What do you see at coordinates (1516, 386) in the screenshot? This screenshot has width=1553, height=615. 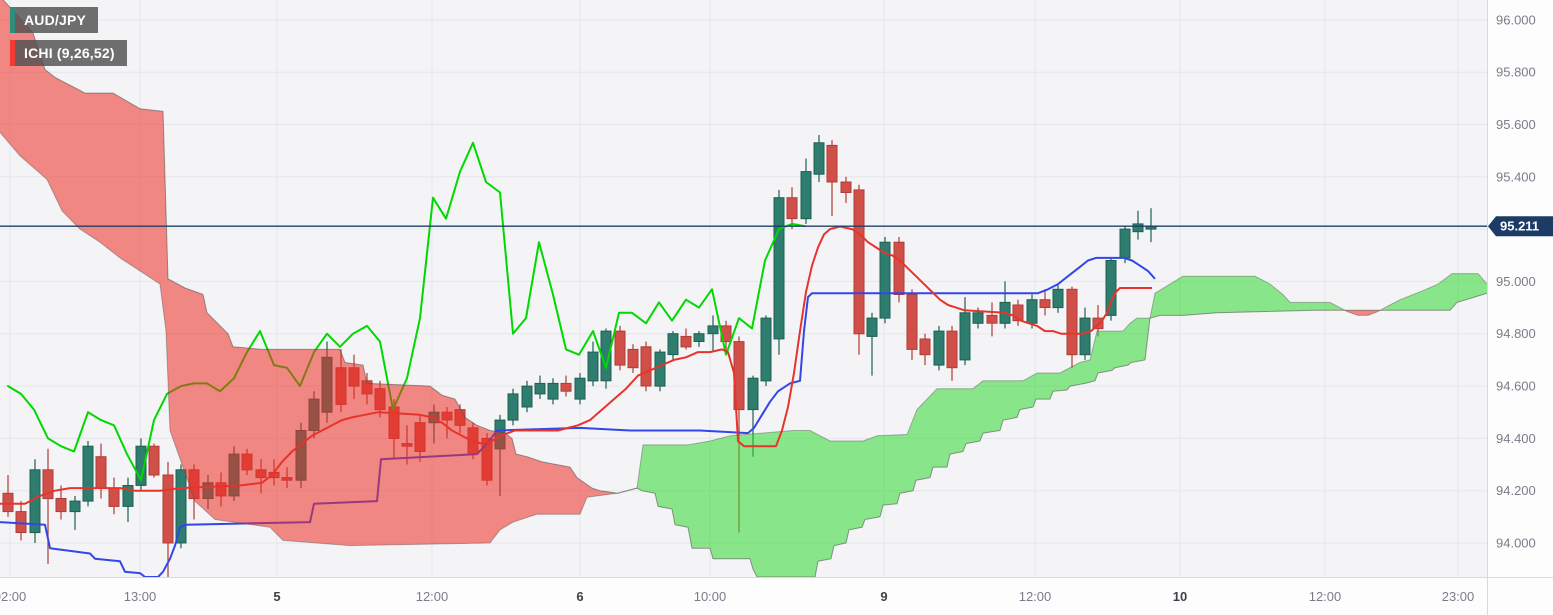 I see `price-tick-label: 94.600` at bounding box center [1516, 386].